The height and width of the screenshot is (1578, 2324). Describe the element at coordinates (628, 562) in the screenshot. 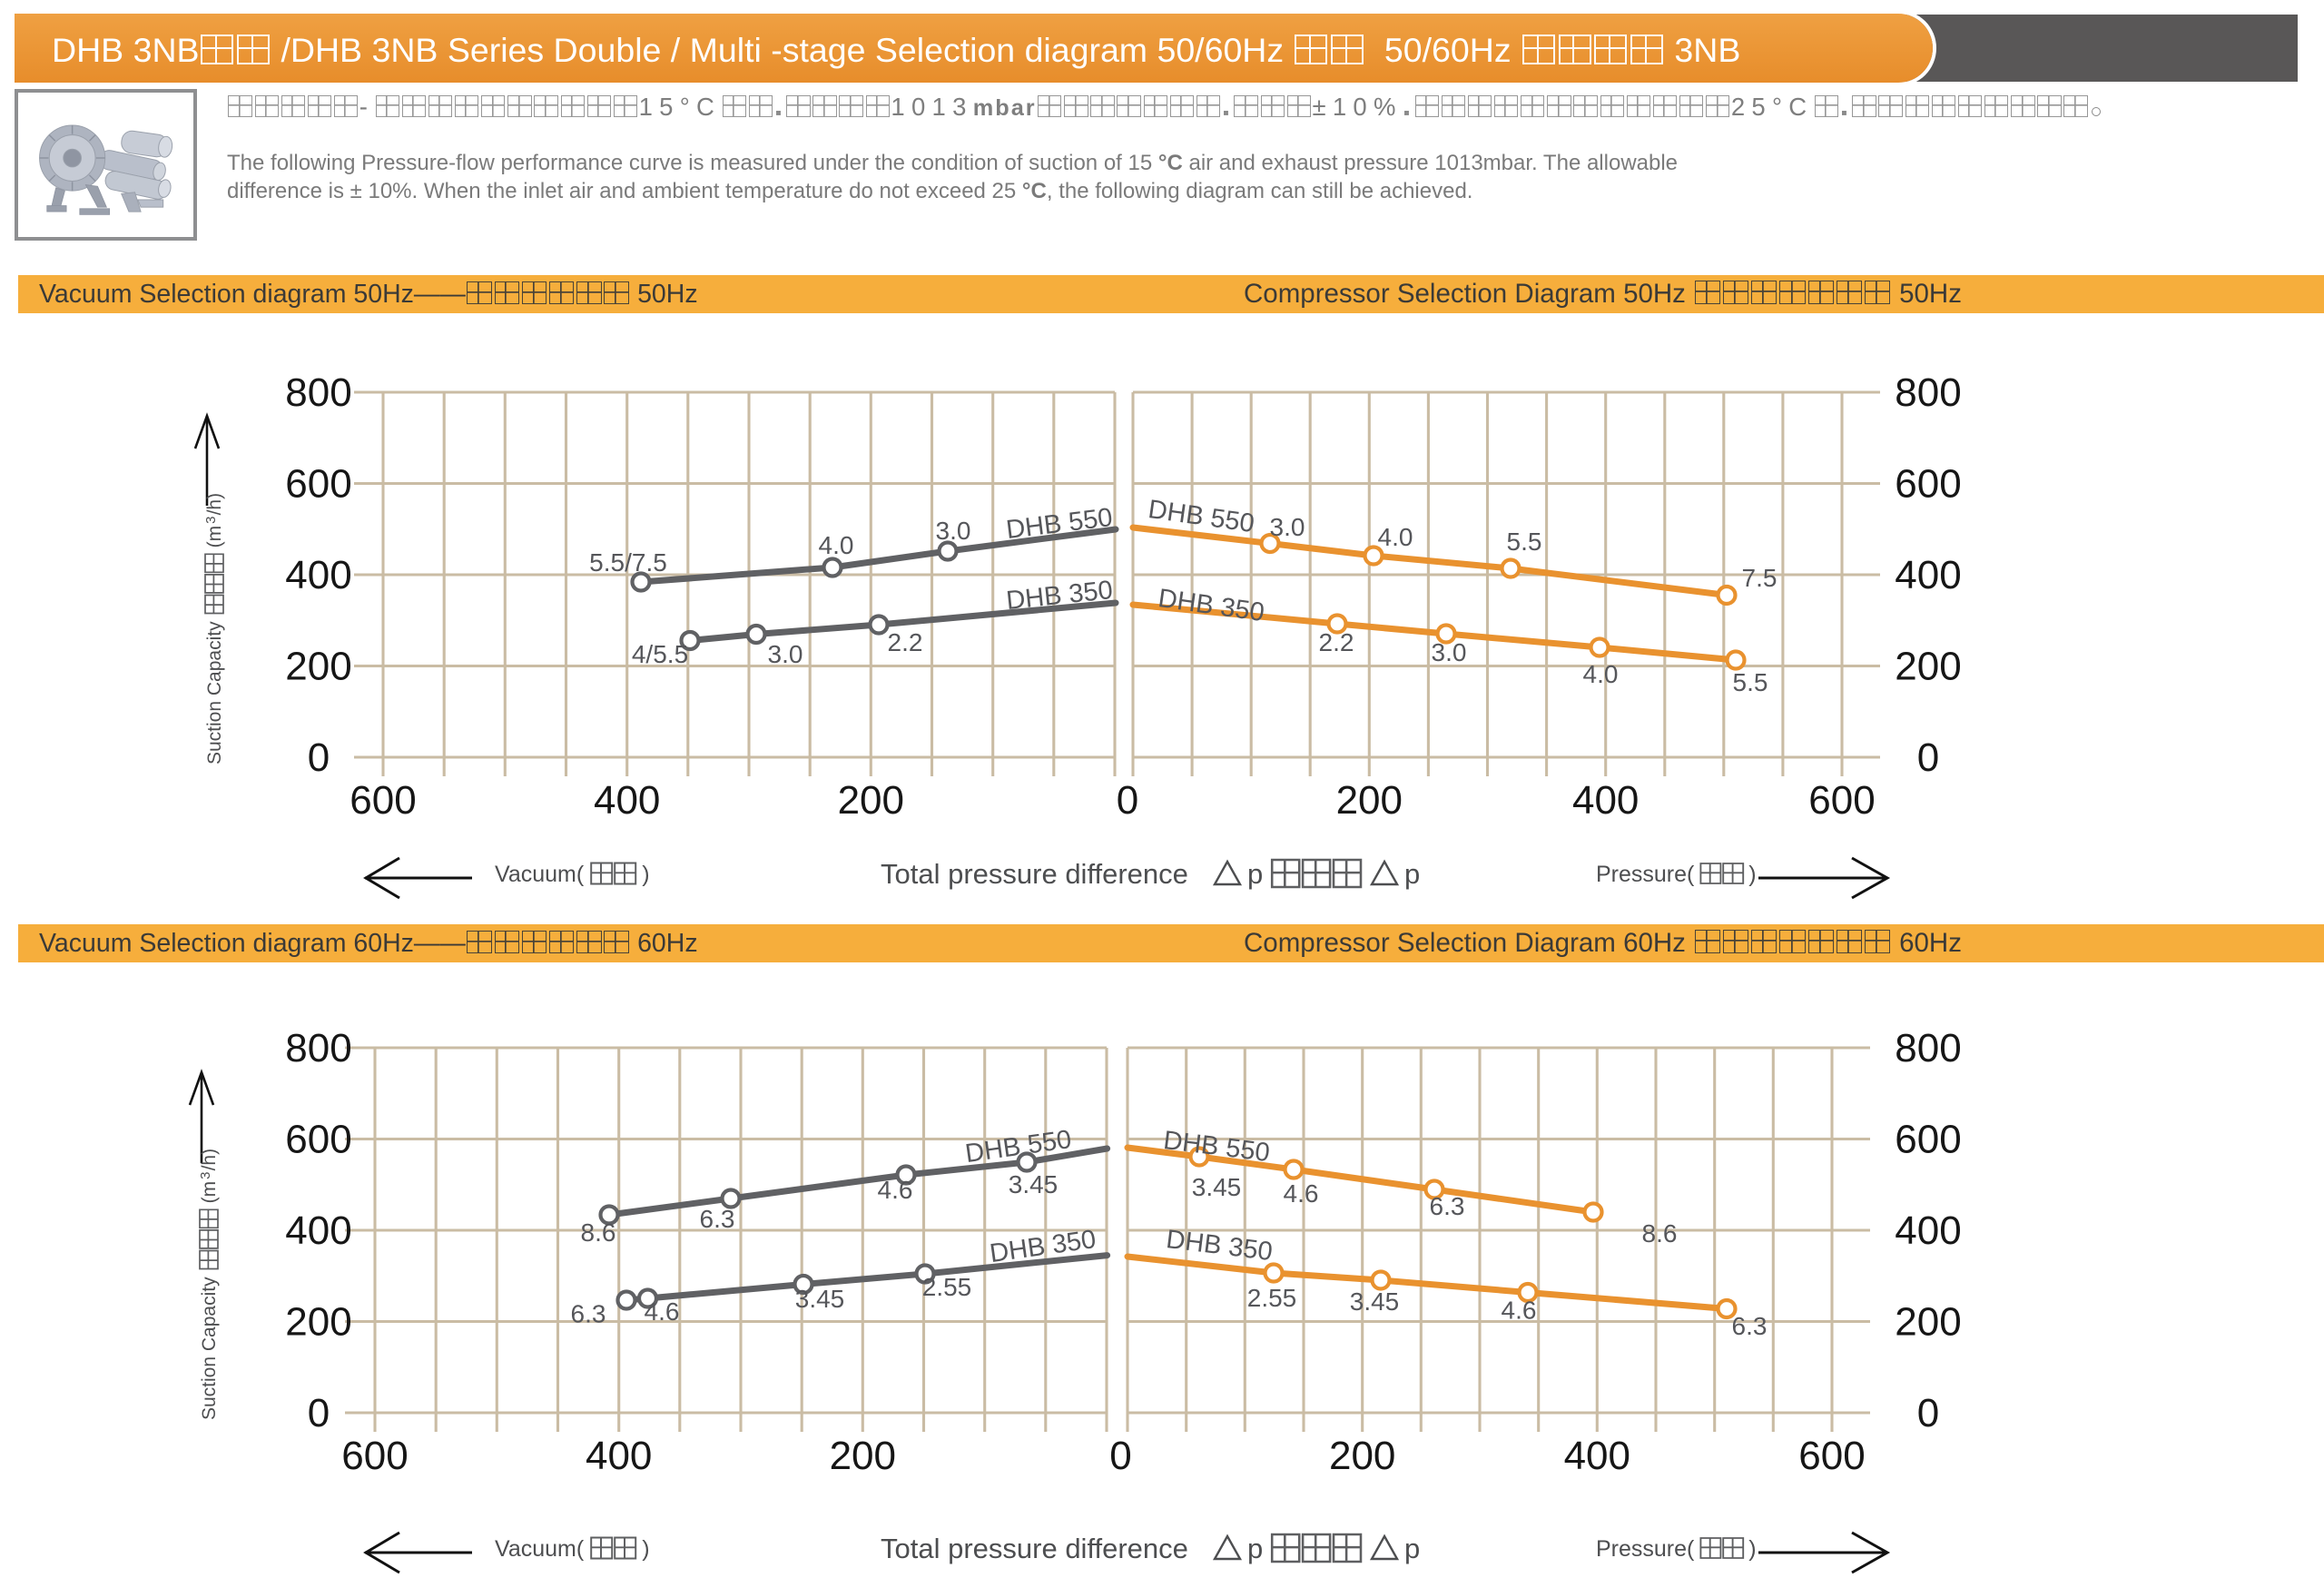

I see `svg-text: 5.5/7.5` at that location.